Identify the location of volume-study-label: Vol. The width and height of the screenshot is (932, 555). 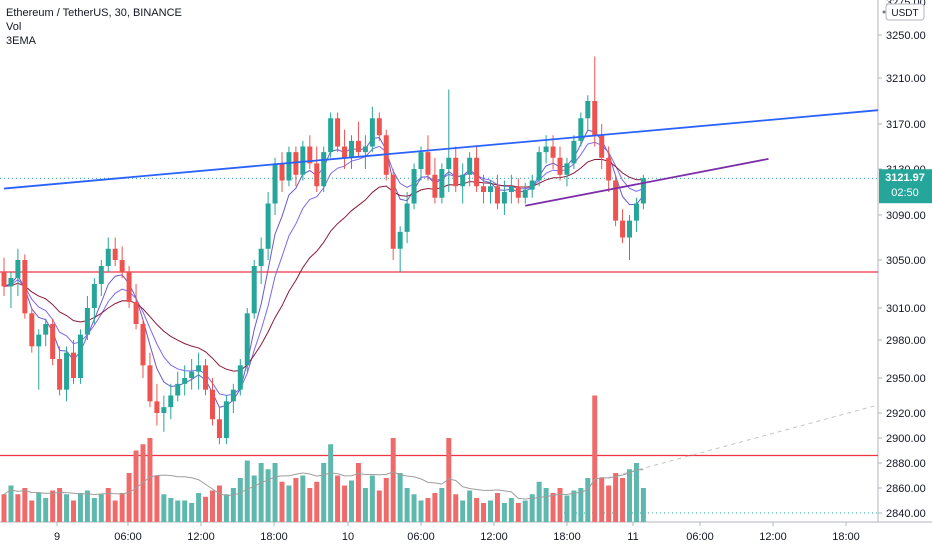
(14, 27).